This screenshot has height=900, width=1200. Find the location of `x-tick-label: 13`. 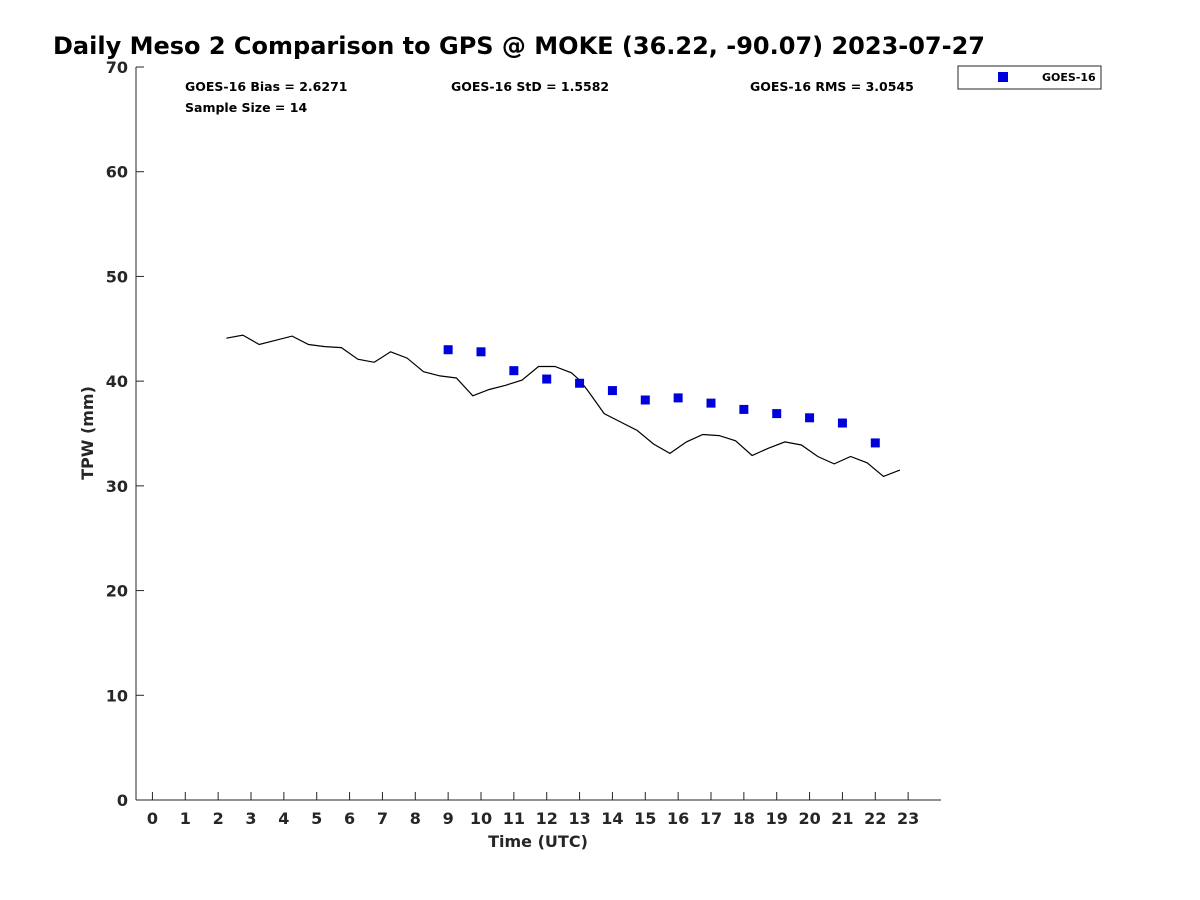

x-tick-label: 13 is located at coordinates (579, 818).